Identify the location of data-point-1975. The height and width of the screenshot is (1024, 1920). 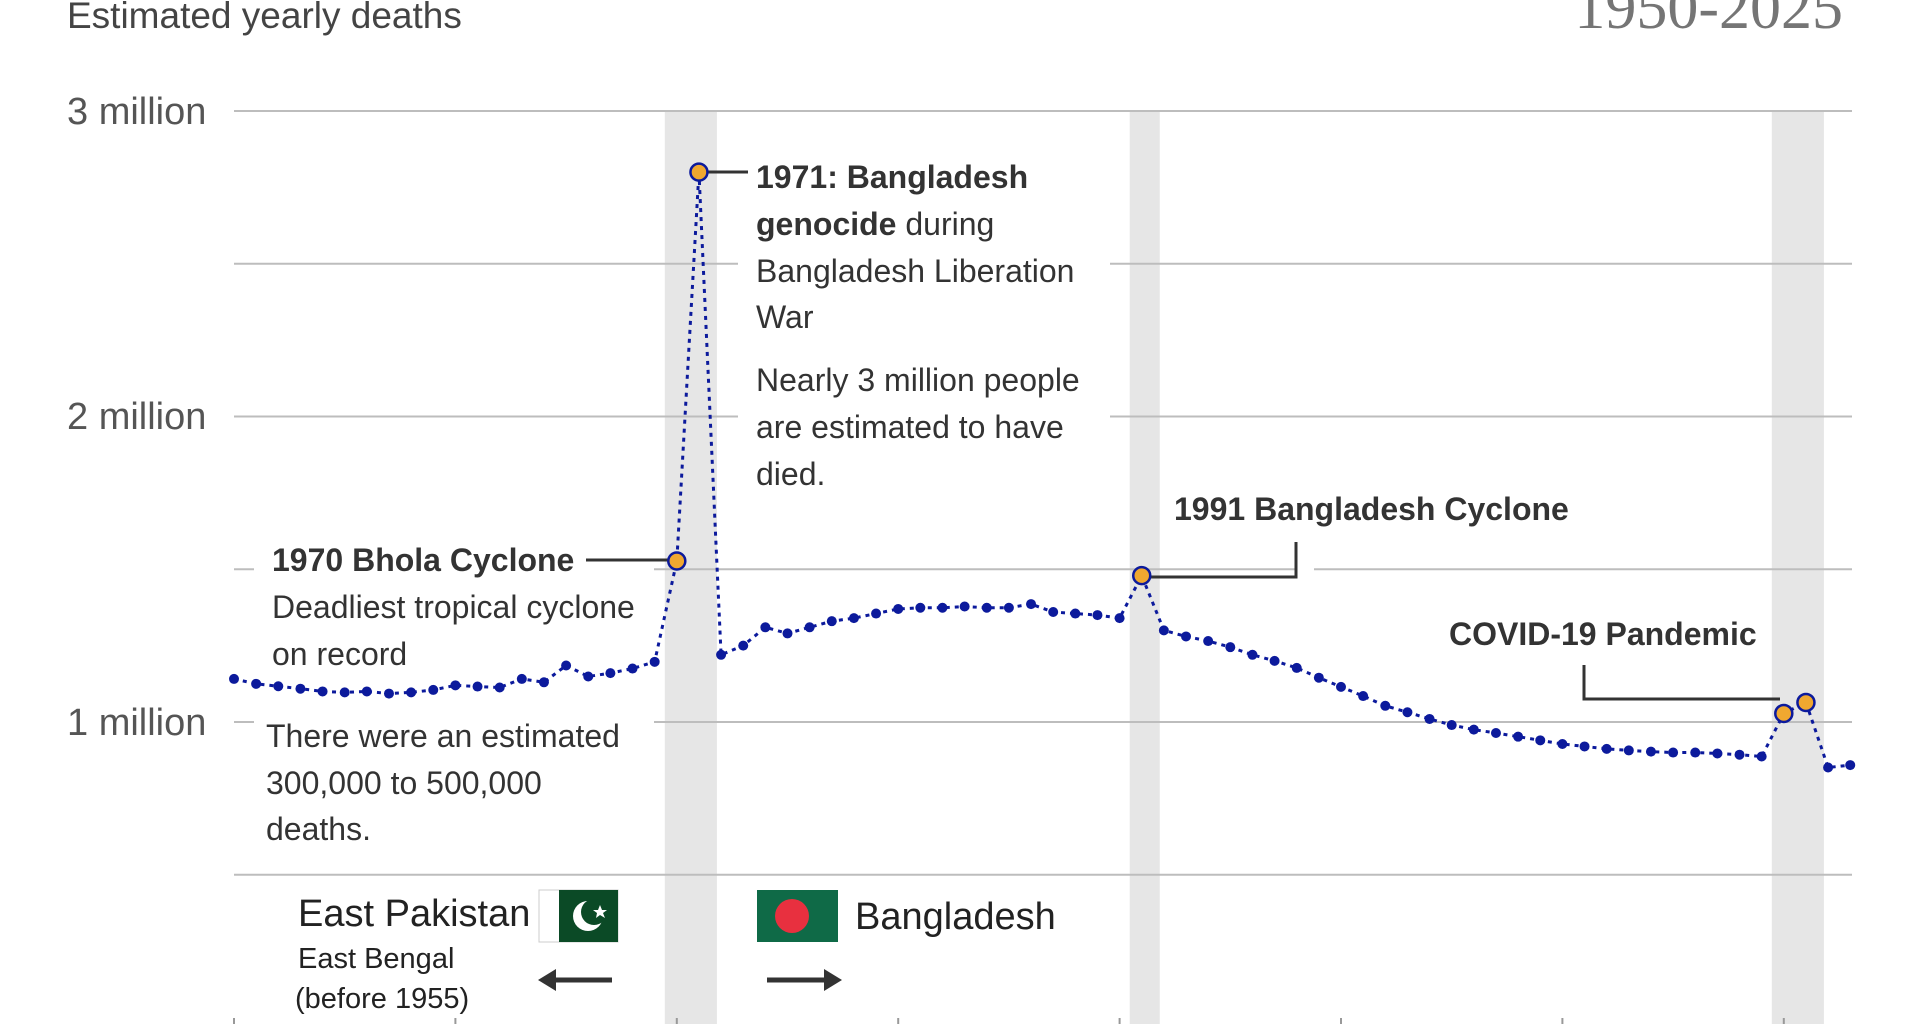
(787, 633).